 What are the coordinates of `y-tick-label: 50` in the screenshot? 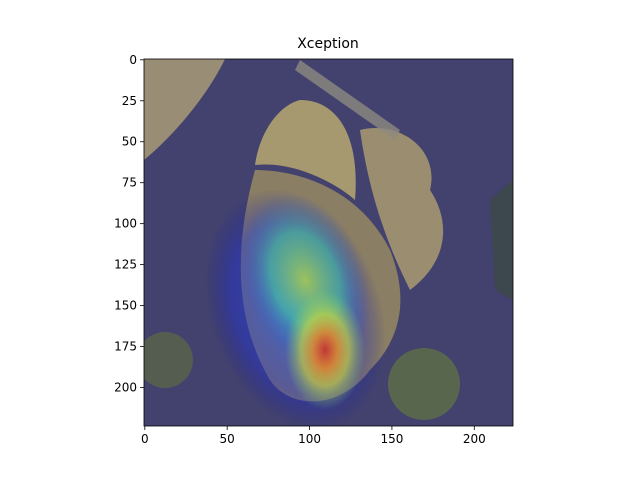 It's located at (129, 142).